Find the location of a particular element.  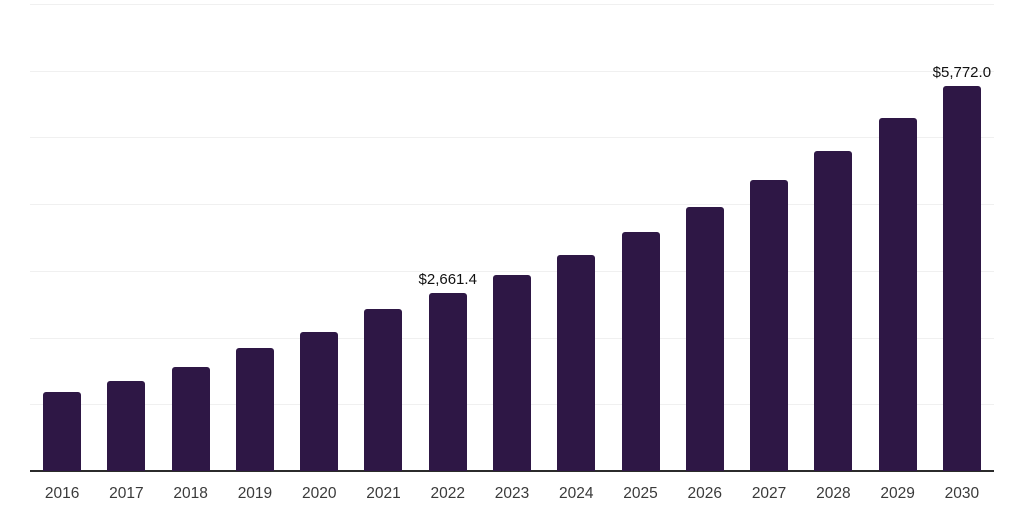

bar-2028 is located at coordinates (833, 311).